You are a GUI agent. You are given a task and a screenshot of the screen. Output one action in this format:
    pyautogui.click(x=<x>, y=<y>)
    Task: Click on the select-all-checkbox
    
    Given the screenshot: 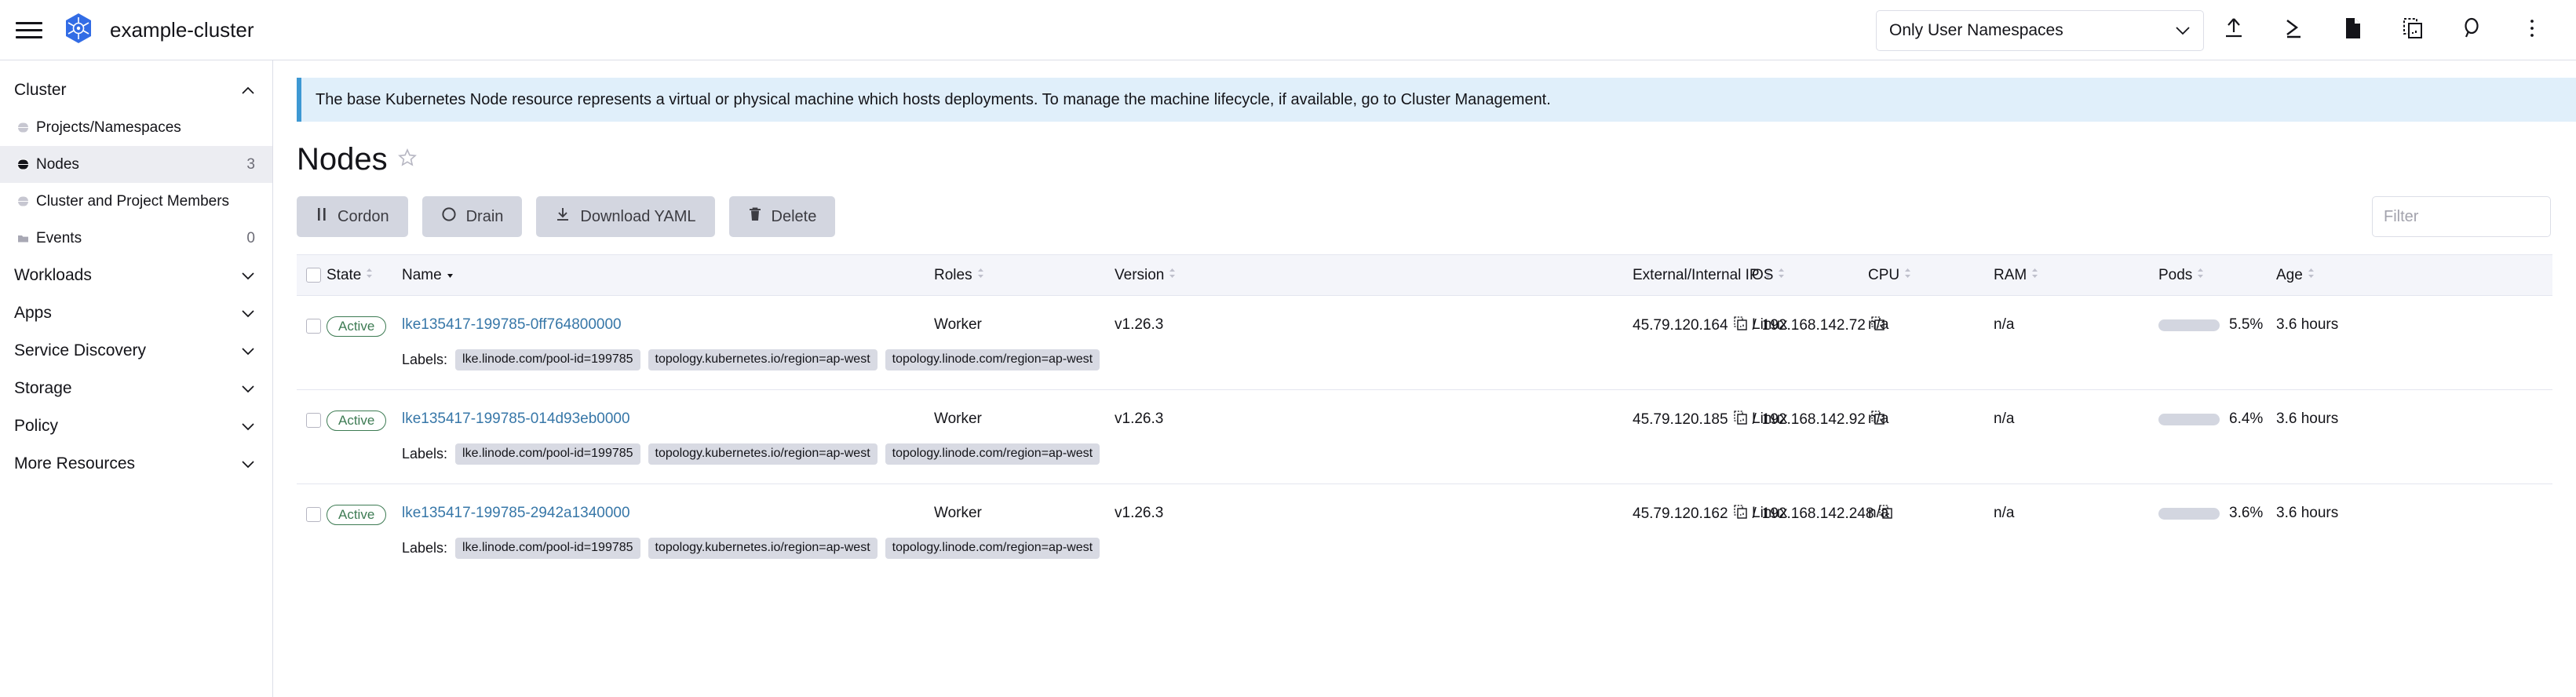 What is the action you would take?
    pyautogui.click(x=313, y=275)
    